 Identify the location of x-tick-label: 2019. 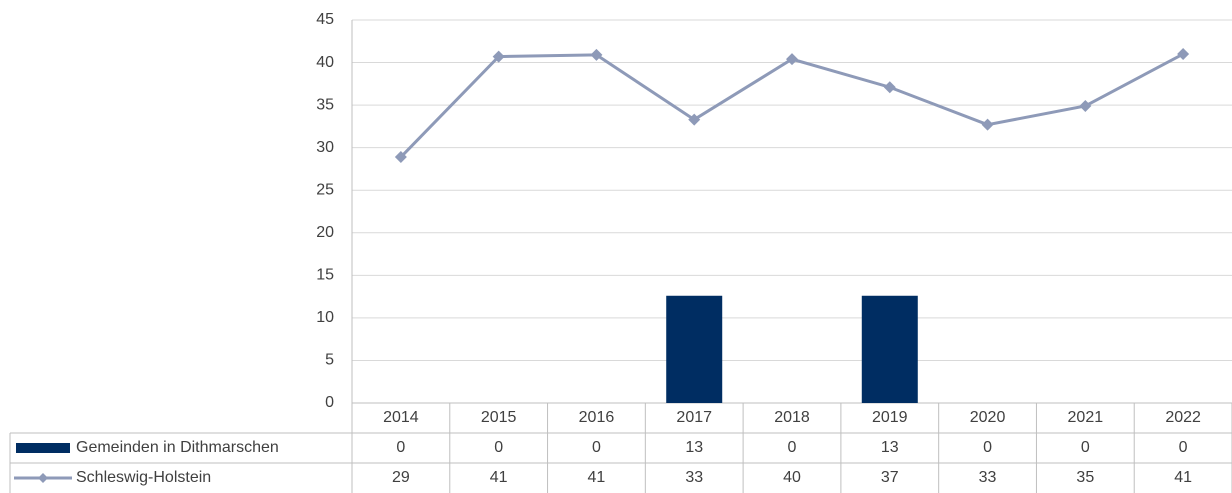
(890, 417).